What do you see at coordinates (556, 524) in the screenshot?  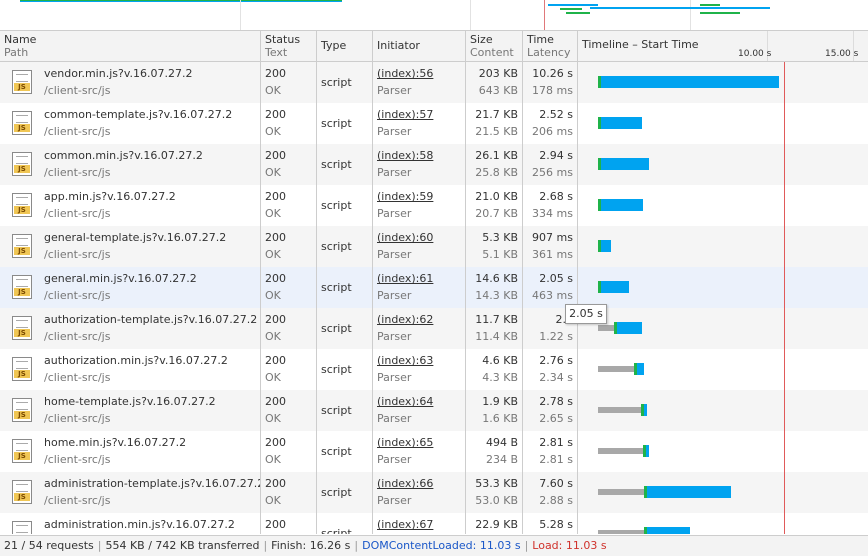 I see `total-time: 5.28 s` at bounding box center [556, 524].